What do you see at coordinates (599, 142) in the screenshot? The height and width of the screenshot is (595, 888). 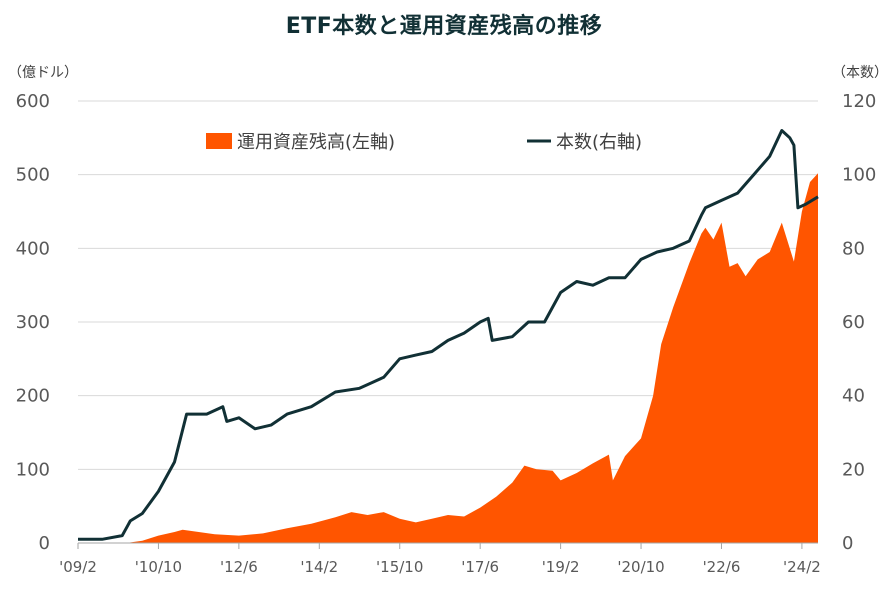 I see `legend-label-count: 本数(右軸)` at bounding box center [599, 142].